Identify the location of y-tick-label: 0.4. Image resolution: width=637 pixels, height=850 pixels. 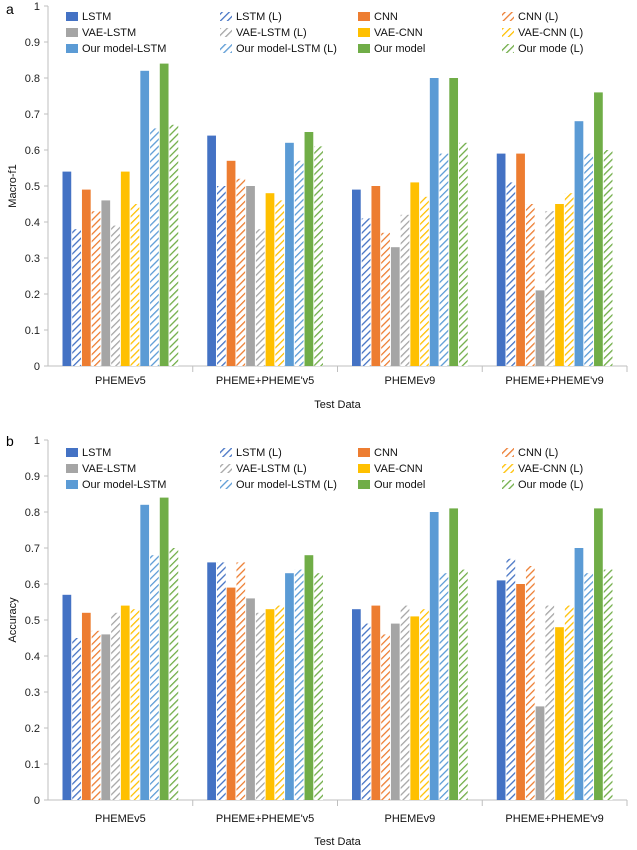
(32, 223).